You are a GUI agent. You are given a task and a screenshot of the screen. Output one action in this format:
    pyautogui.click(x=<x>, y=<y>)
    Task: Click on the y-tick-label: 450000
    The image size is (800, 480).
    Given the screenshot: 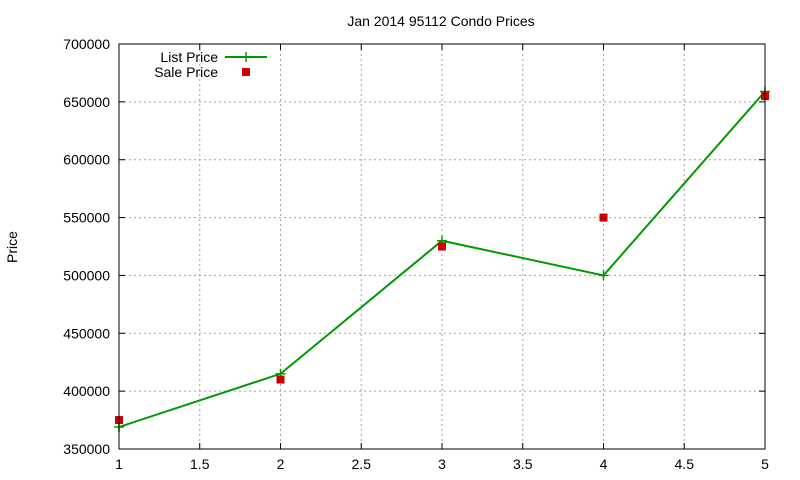 What is the action you would take?
    pyautogui.click(x=86, y=333)
    